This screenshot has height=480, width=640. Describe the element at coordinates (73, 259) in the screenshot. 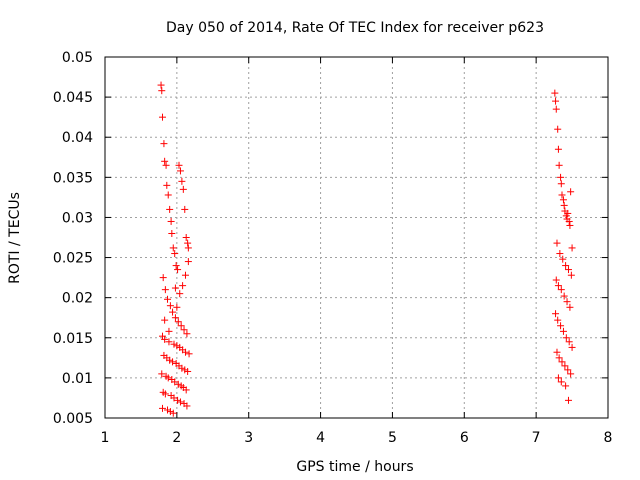

I see `y-tick-label: 0.025` at that location.